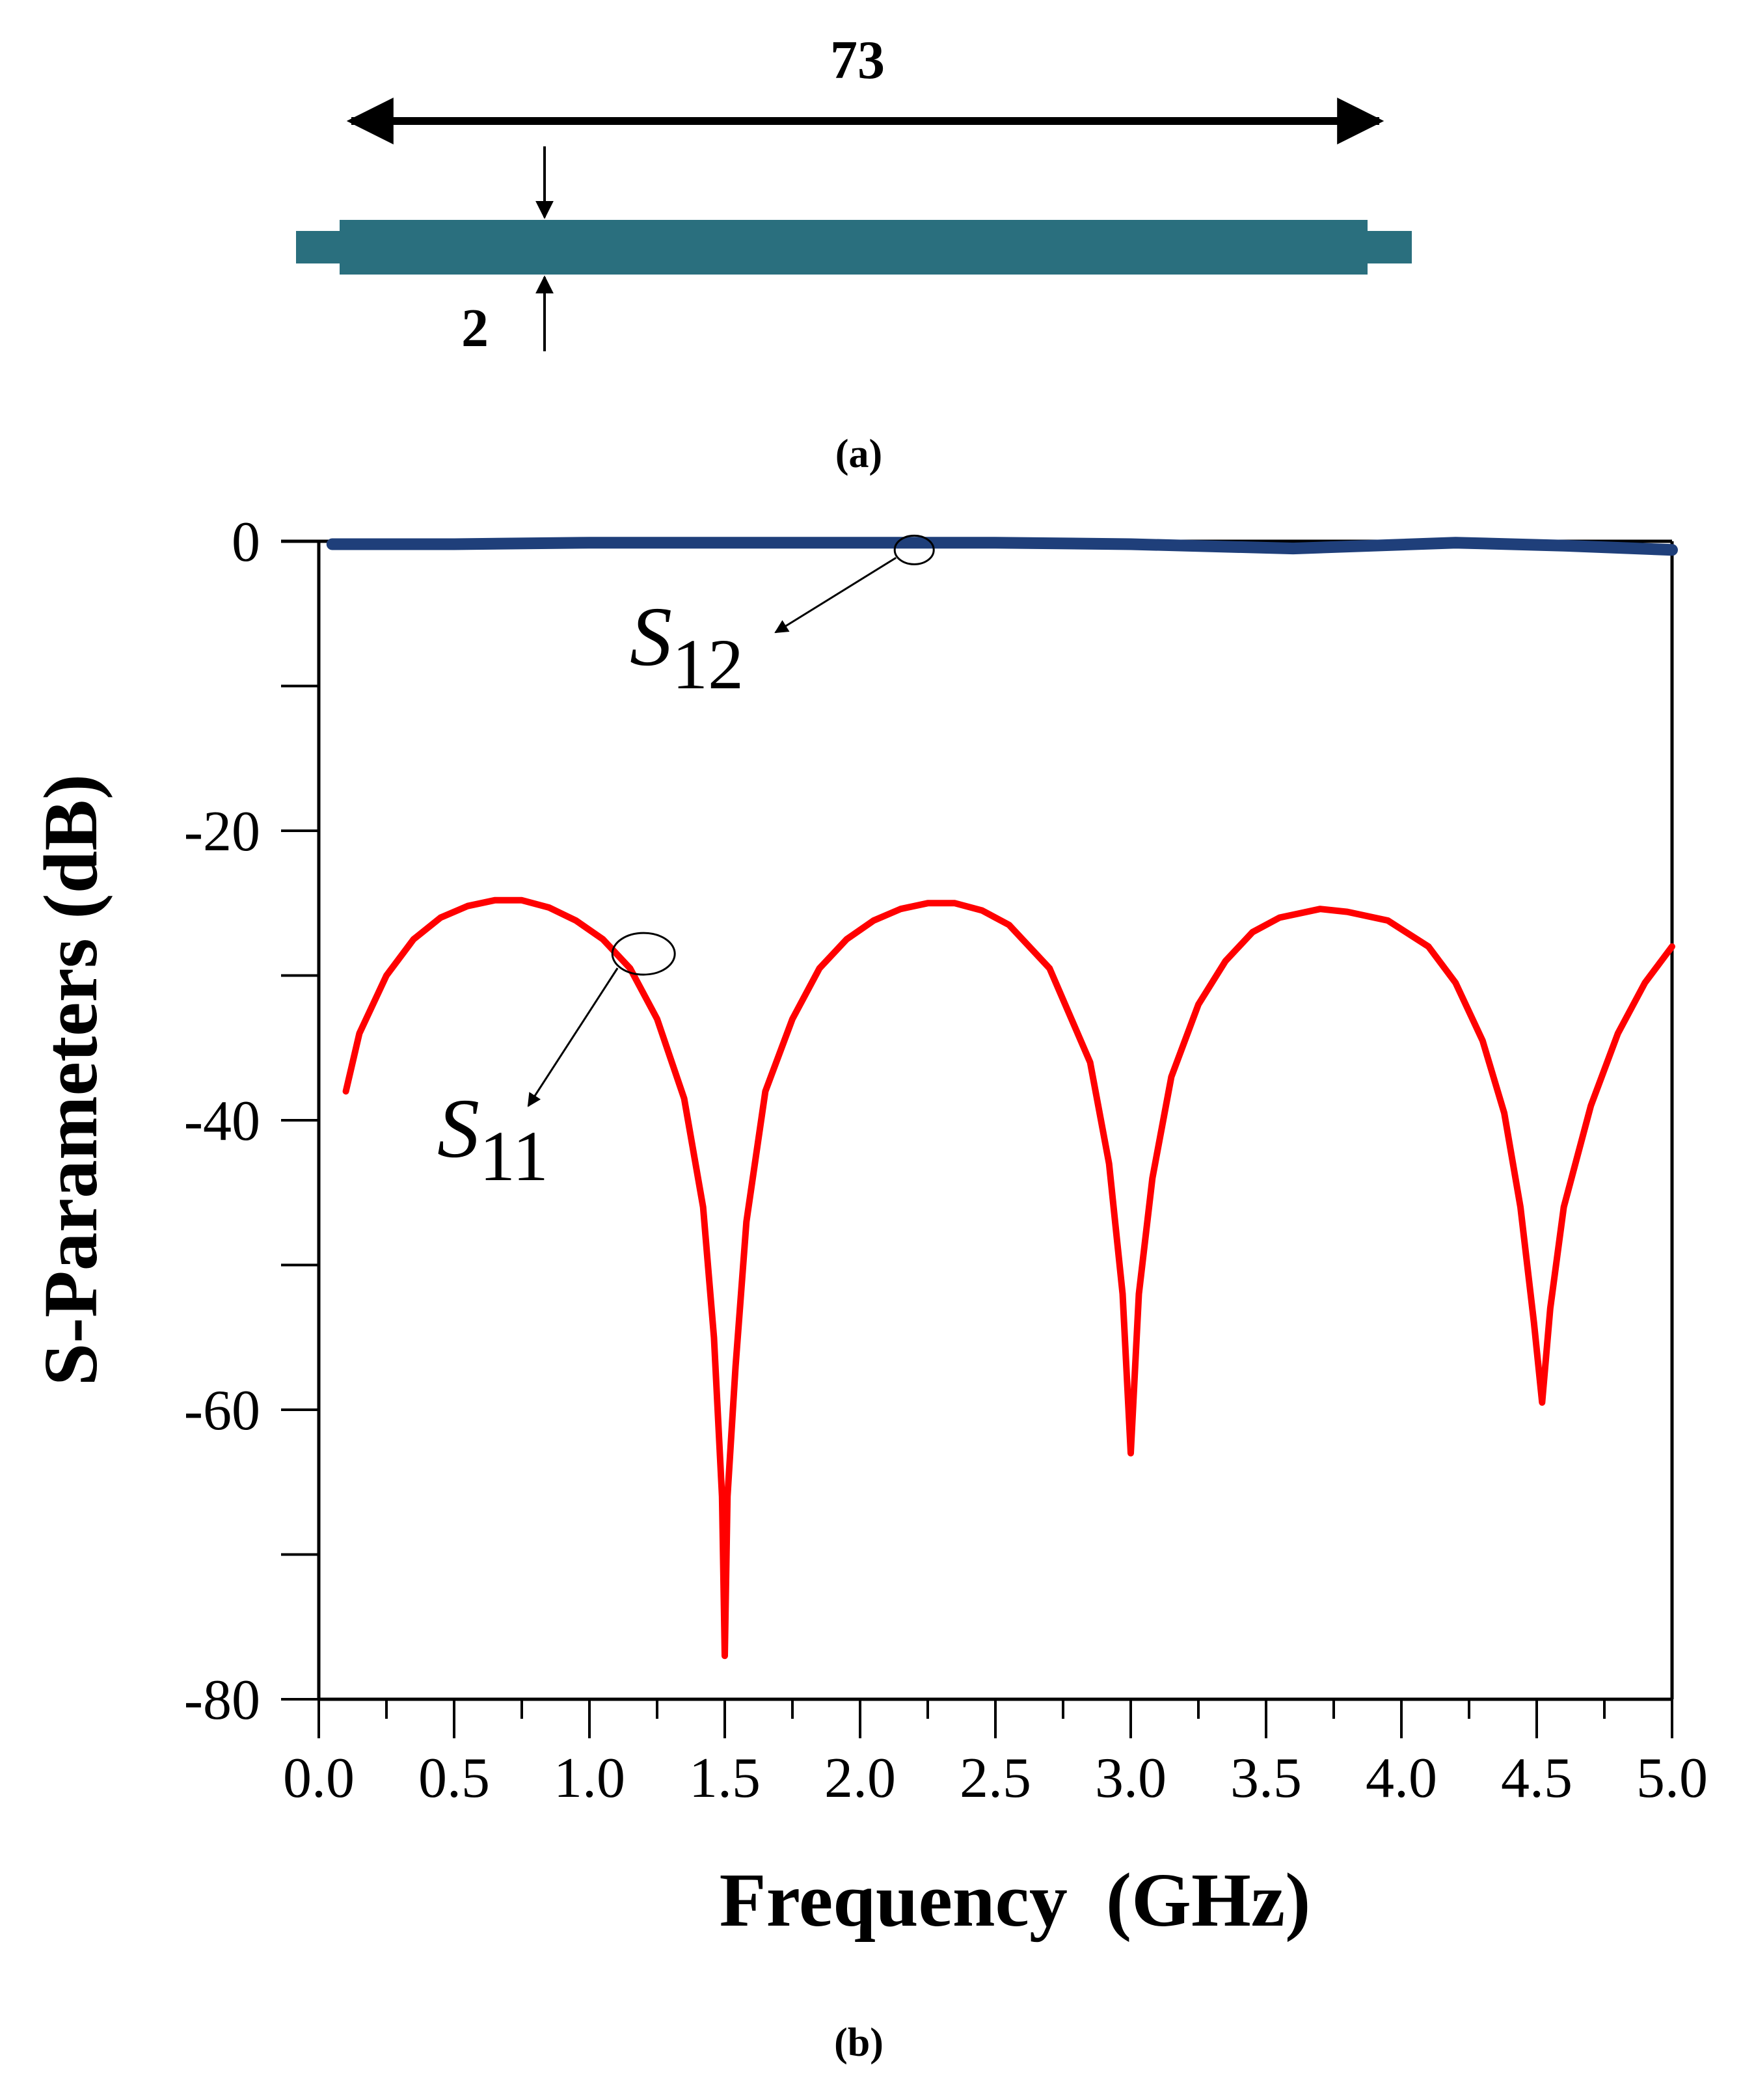 This screenshot has width=1741, height=2100. What do you see at coordinates (222, 1410) in the screenshot?
I see `y-tick-label: -60` at bounding box center [222, 1410].